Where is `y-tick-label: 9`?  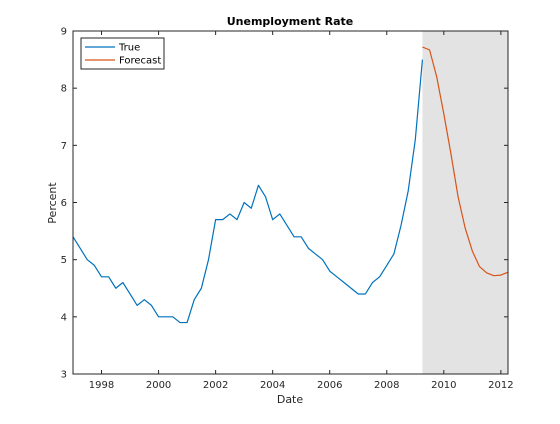
y-tick-label: 9 is located at coordinates (64, 32).